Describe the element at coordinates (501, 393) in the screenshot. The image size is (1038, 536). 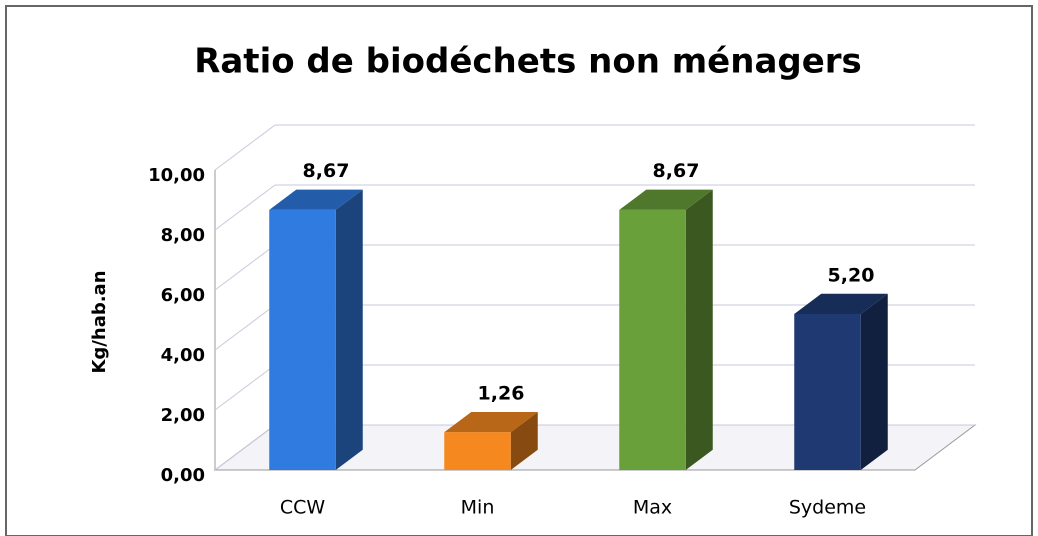
I see `value-label: 1,26` at that location.